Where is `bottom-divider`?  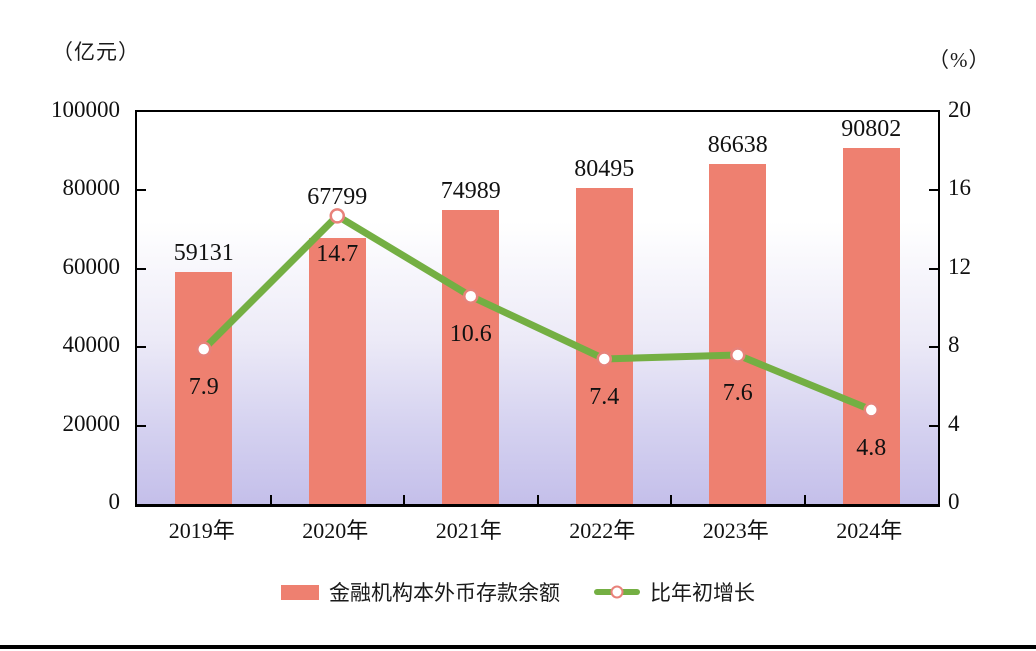 bottom-divider is located at coordinates (518, 647).